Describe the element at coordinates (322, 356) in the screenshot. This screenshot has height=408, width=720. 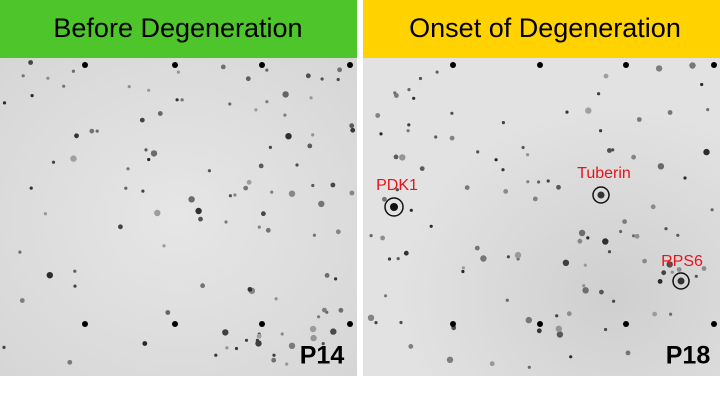
I see `panel-label: P14` at that location.